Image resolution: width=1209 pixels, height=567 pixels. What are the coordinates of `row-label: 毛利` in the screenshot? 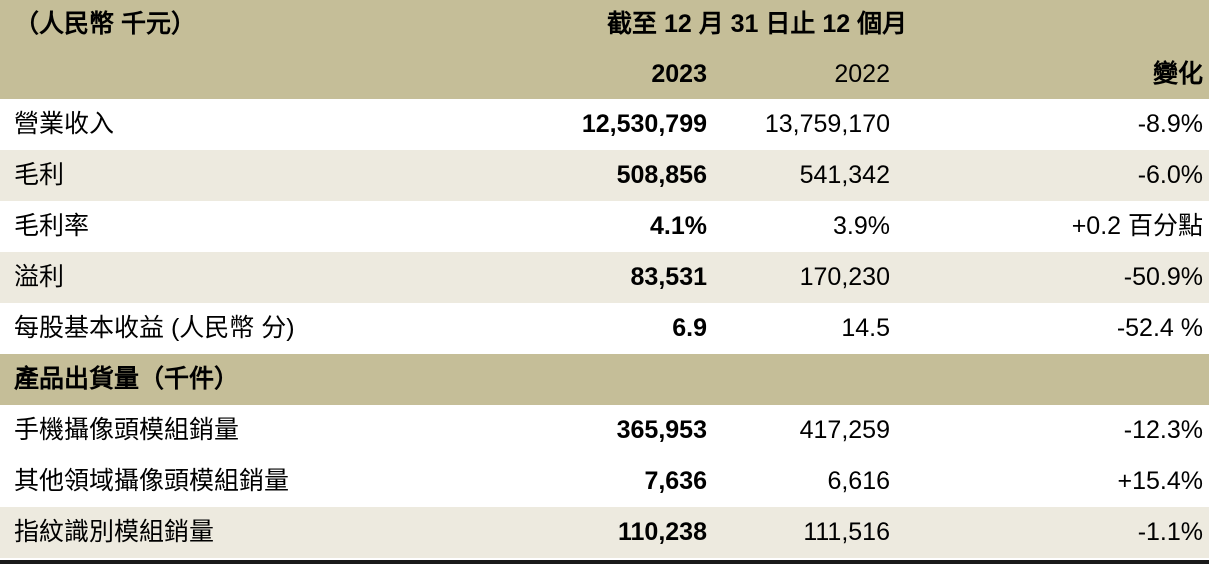 It's located at (39, 175).